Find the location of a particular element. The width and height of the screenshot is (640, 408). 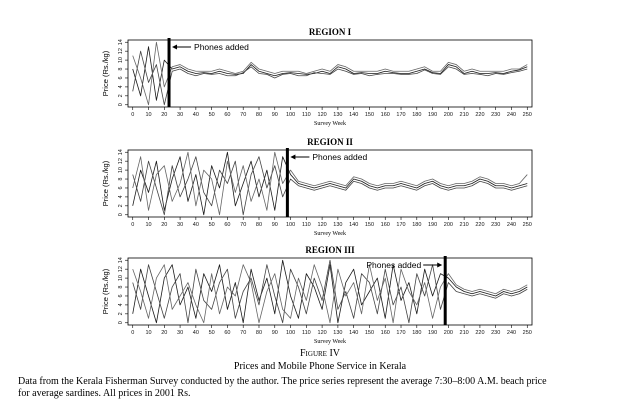

chart-title: REGION I is located at coordinates (330, 32).